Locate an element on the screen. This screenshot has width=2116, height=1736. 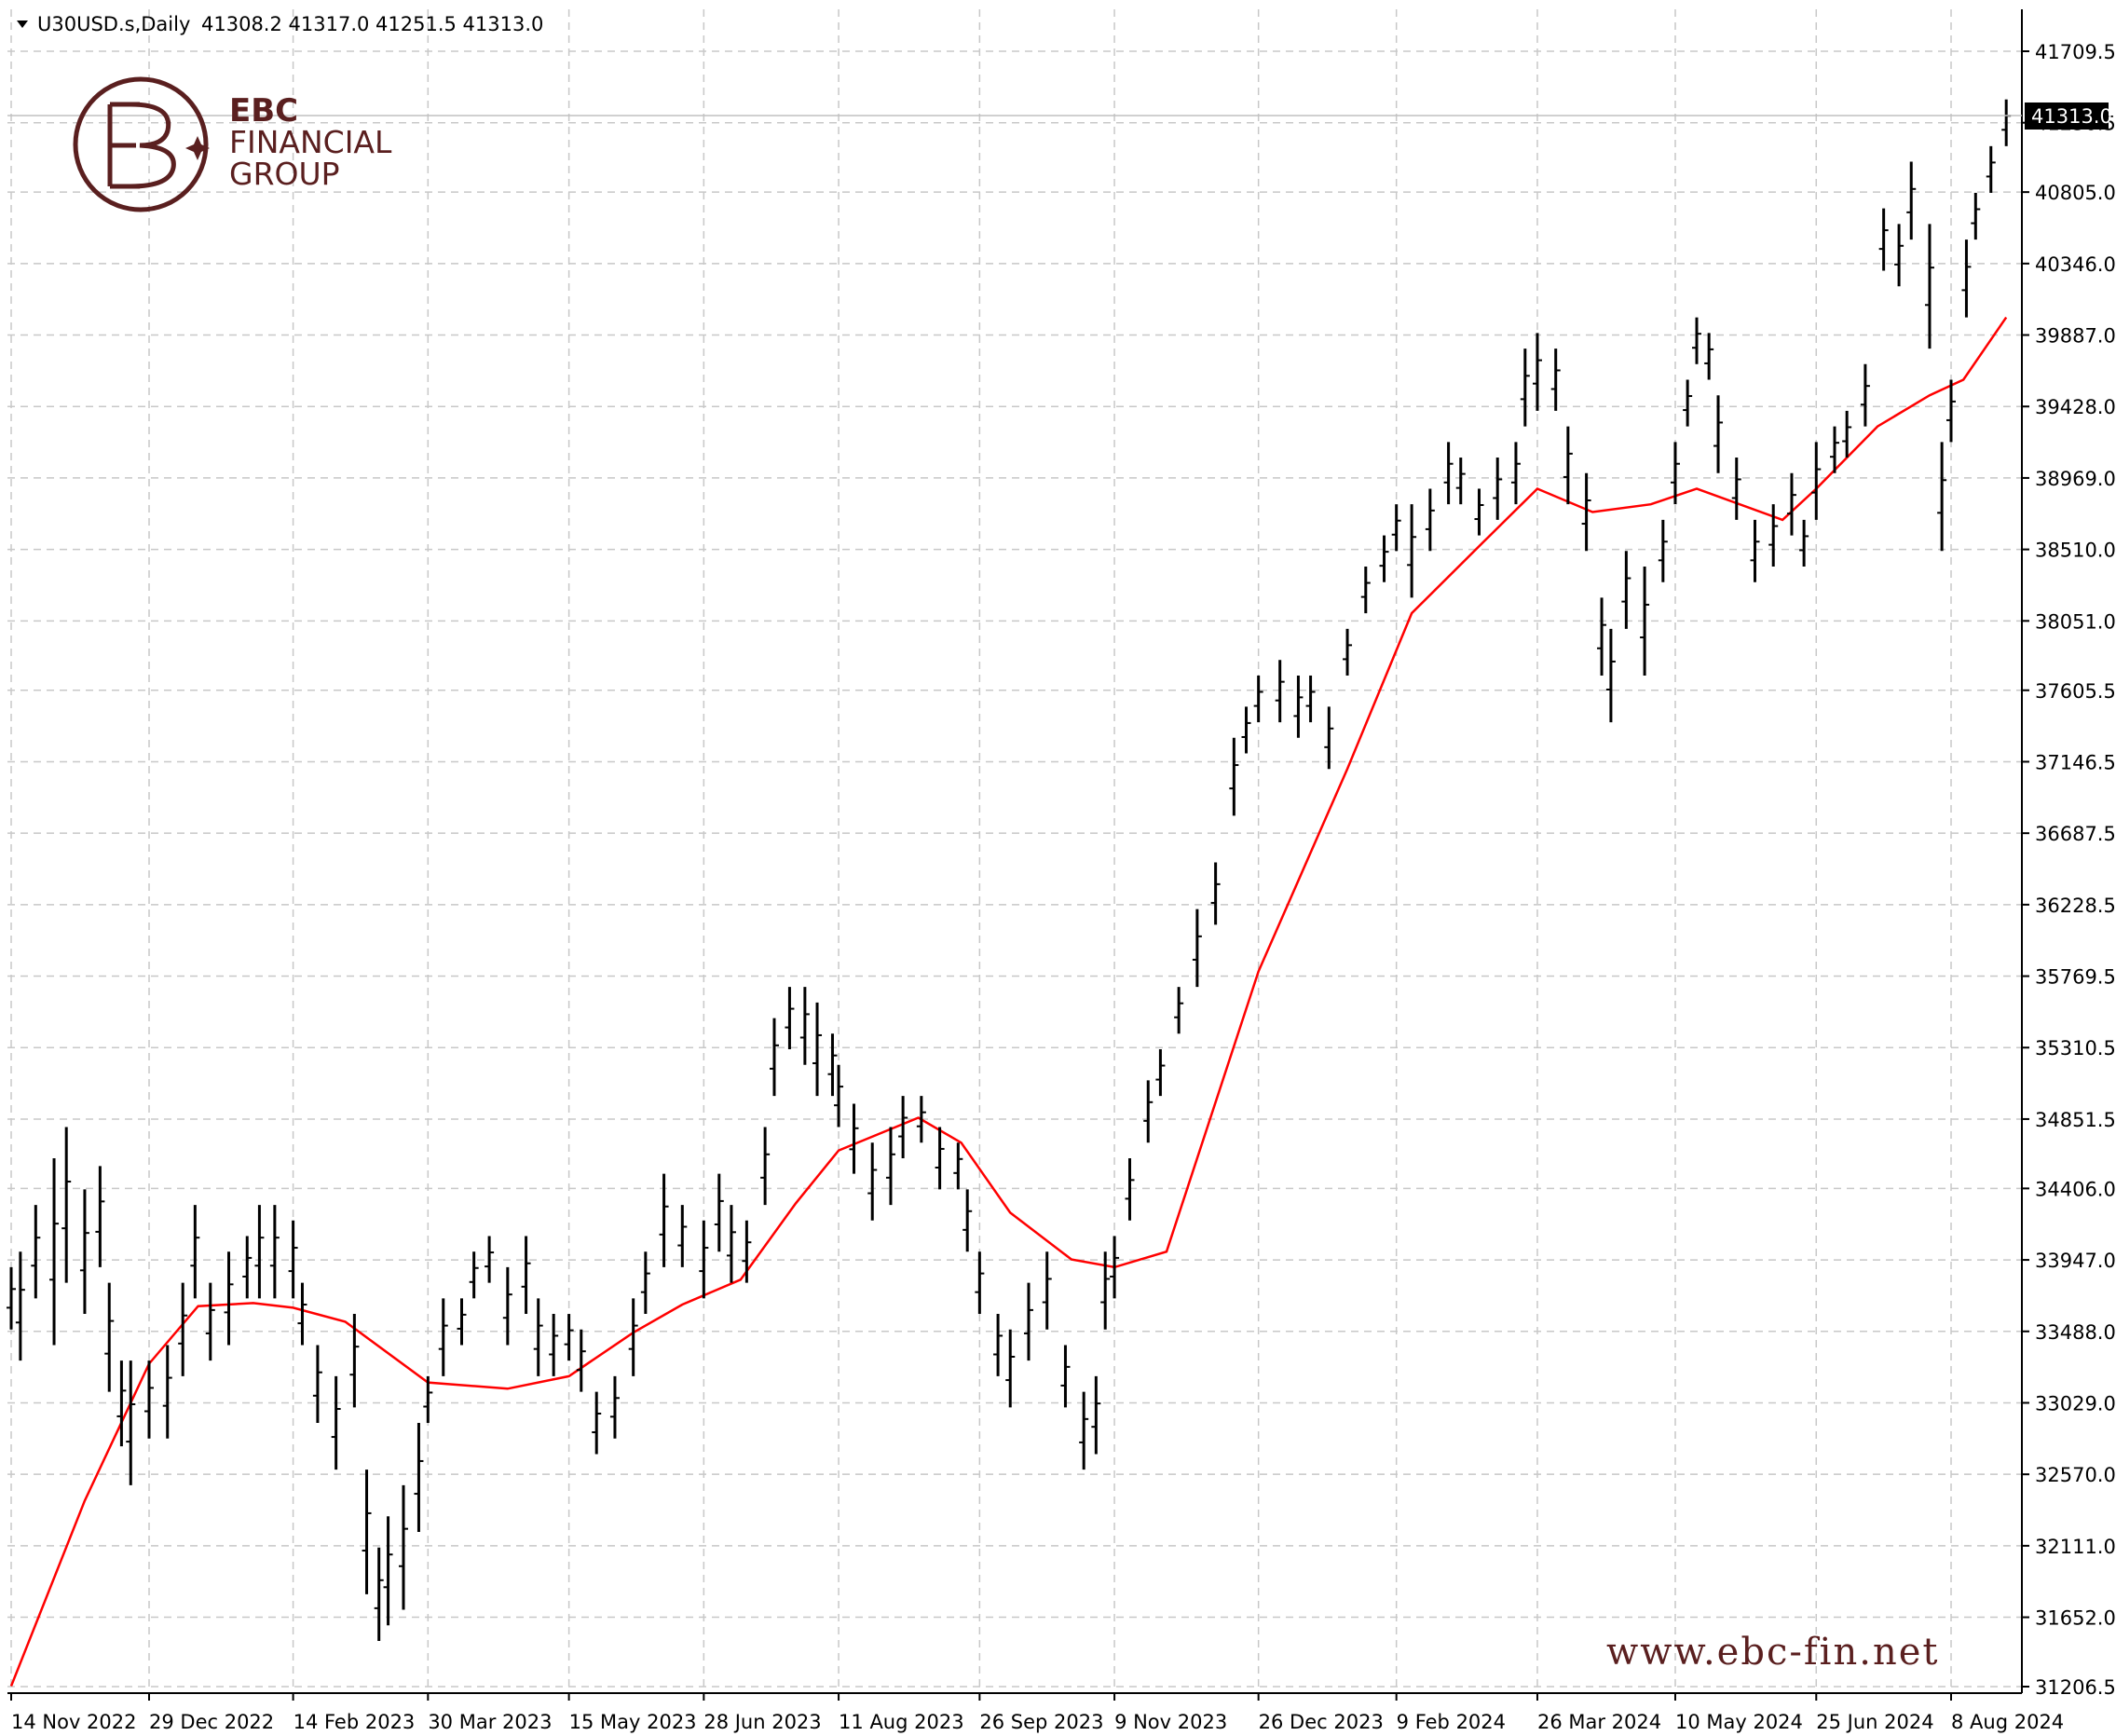
y-tick-label: 38051.0 is located at coordinates (2075, 621).